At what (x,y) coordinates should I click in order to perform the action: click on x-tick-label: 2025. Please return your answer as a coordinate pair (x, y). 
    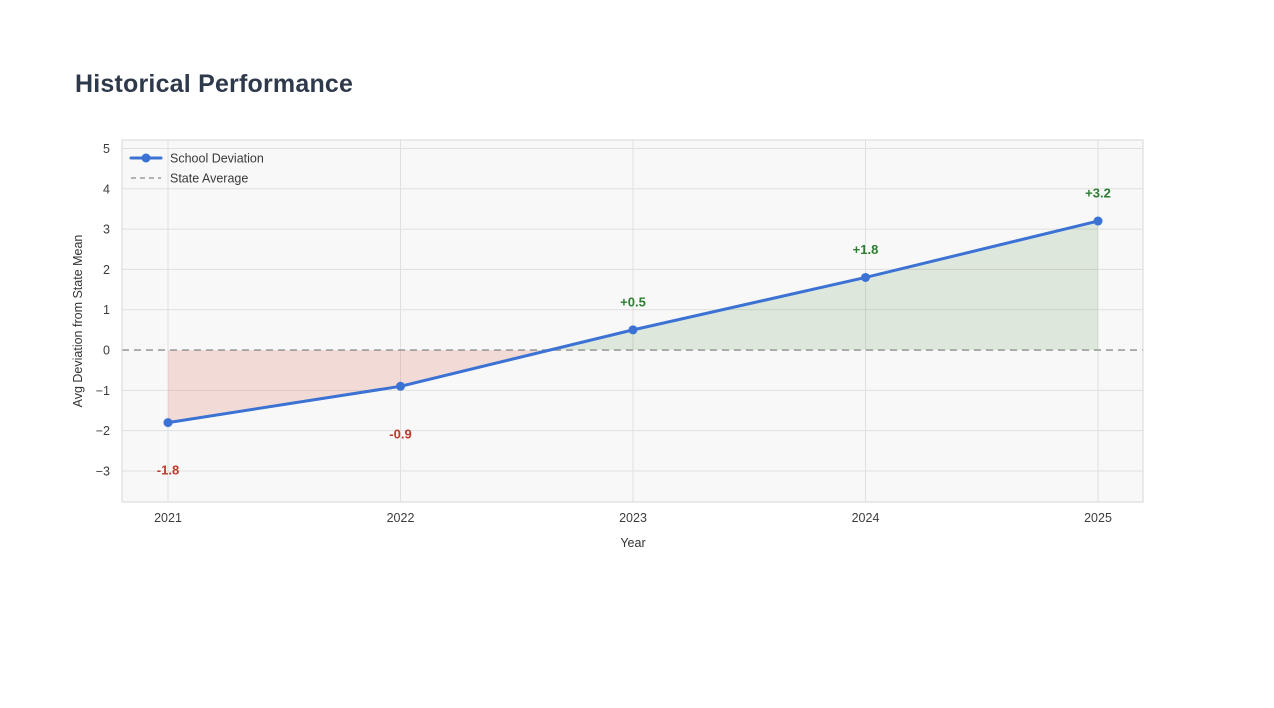
    Looking at the image, I should click on (1098, 518).